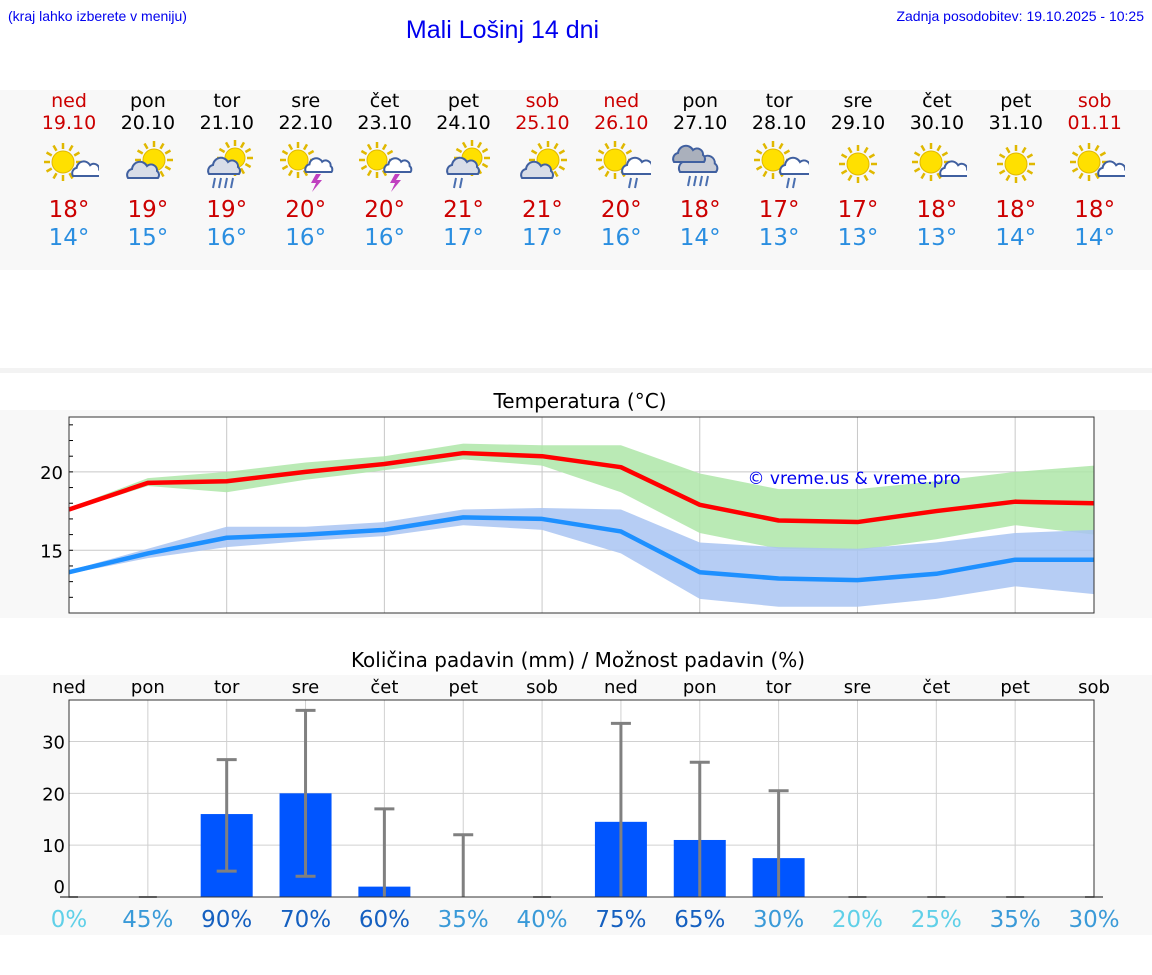  What do you see at coordinates (148, 238) in the screenshot?
I see `temp-min: 15°` at bounding box center [148, 238].